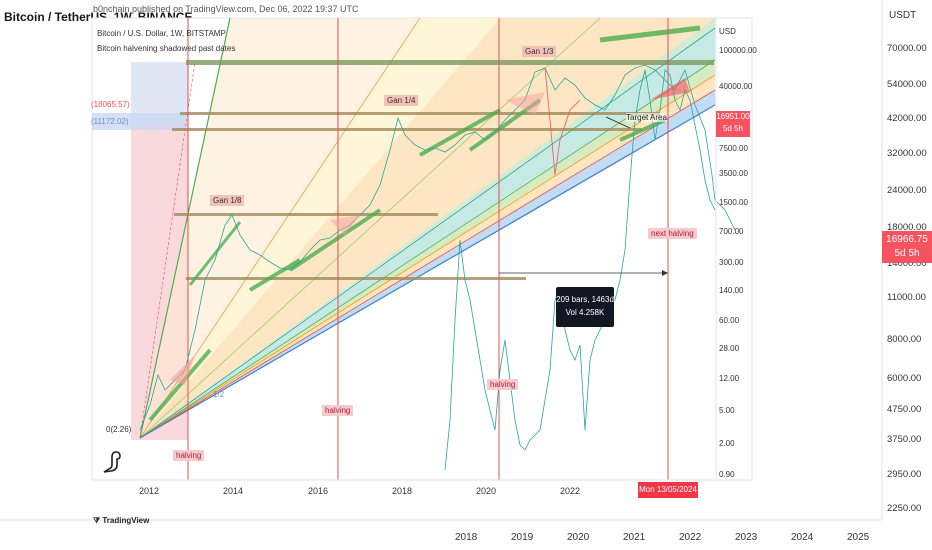 The height and width of the screenshot is (550, 932). I want to click on right-axis-tick: 3750.00, so click(904, 439).